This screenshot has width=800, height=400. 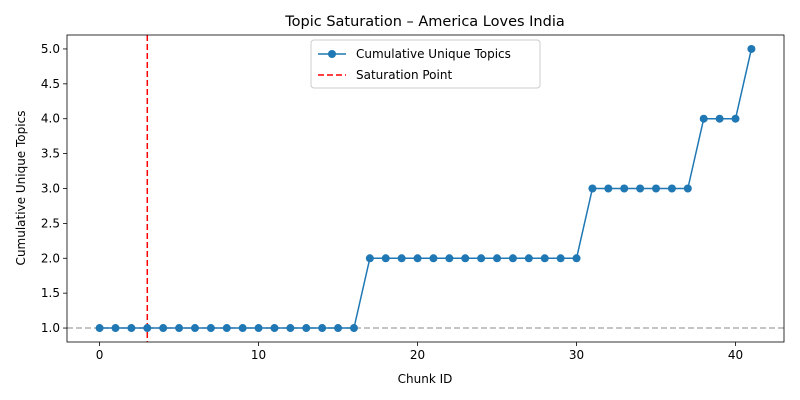 What do you see at coordinates (50, 223) in the screenshot?
I see `y-tick-label: 2.5` at bounding box center [50, 223].